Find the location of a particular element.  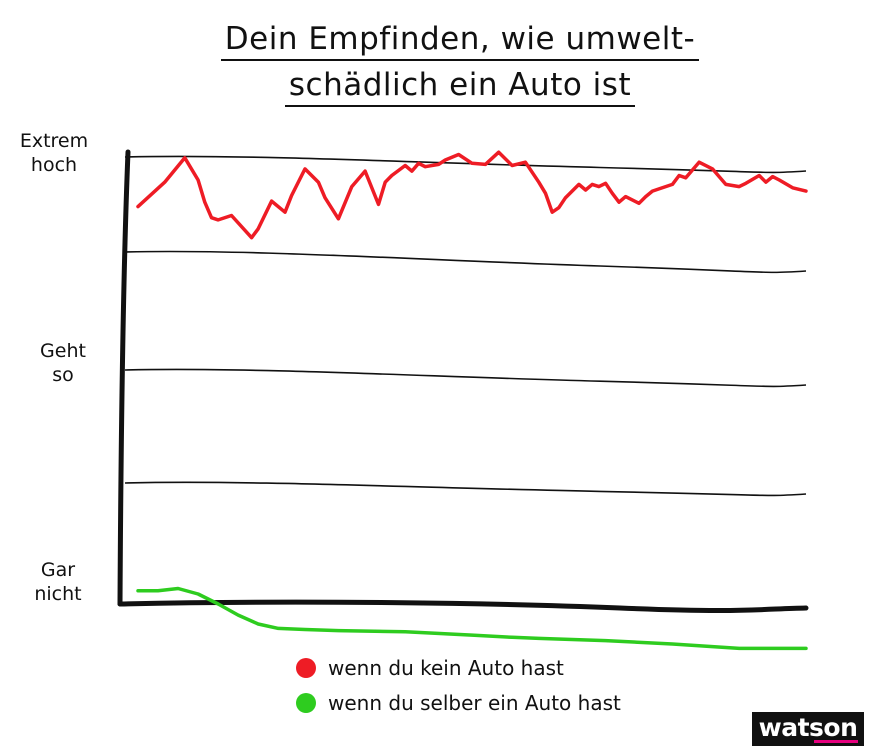

legend-item-own-car: wenn du selber ein Auto hast is located at coordinates (458, 703).